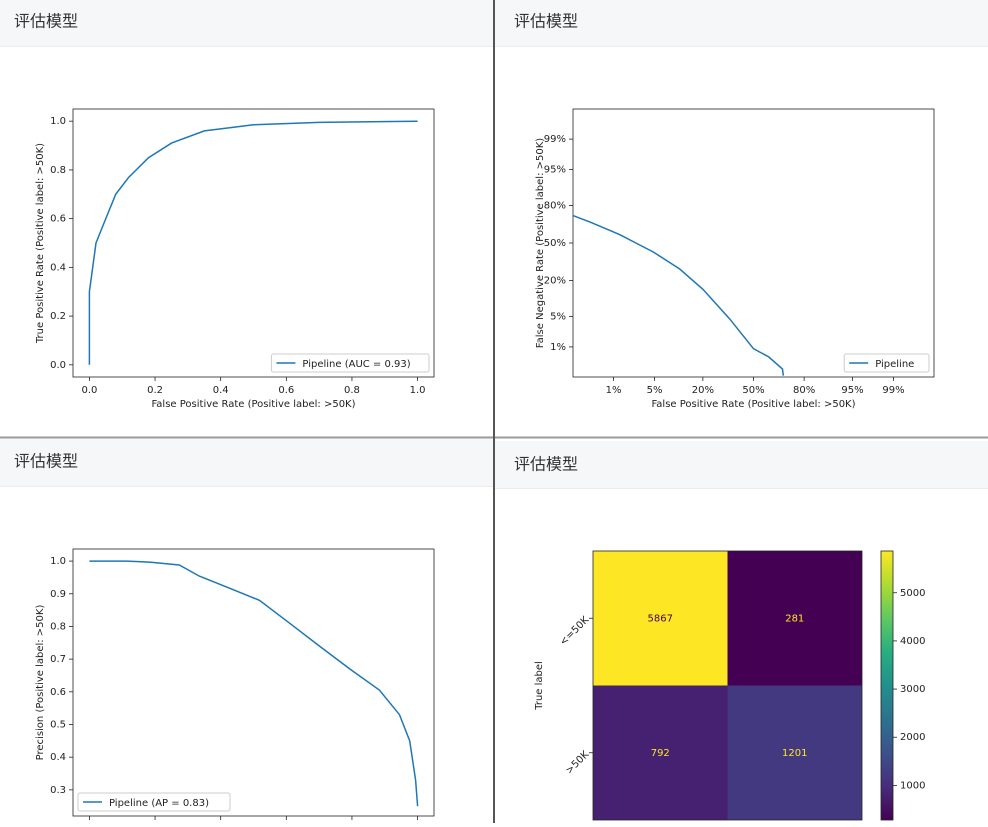  I want to click on y-axis-label: Precision (Positive label: >50K), so click(40, 683).